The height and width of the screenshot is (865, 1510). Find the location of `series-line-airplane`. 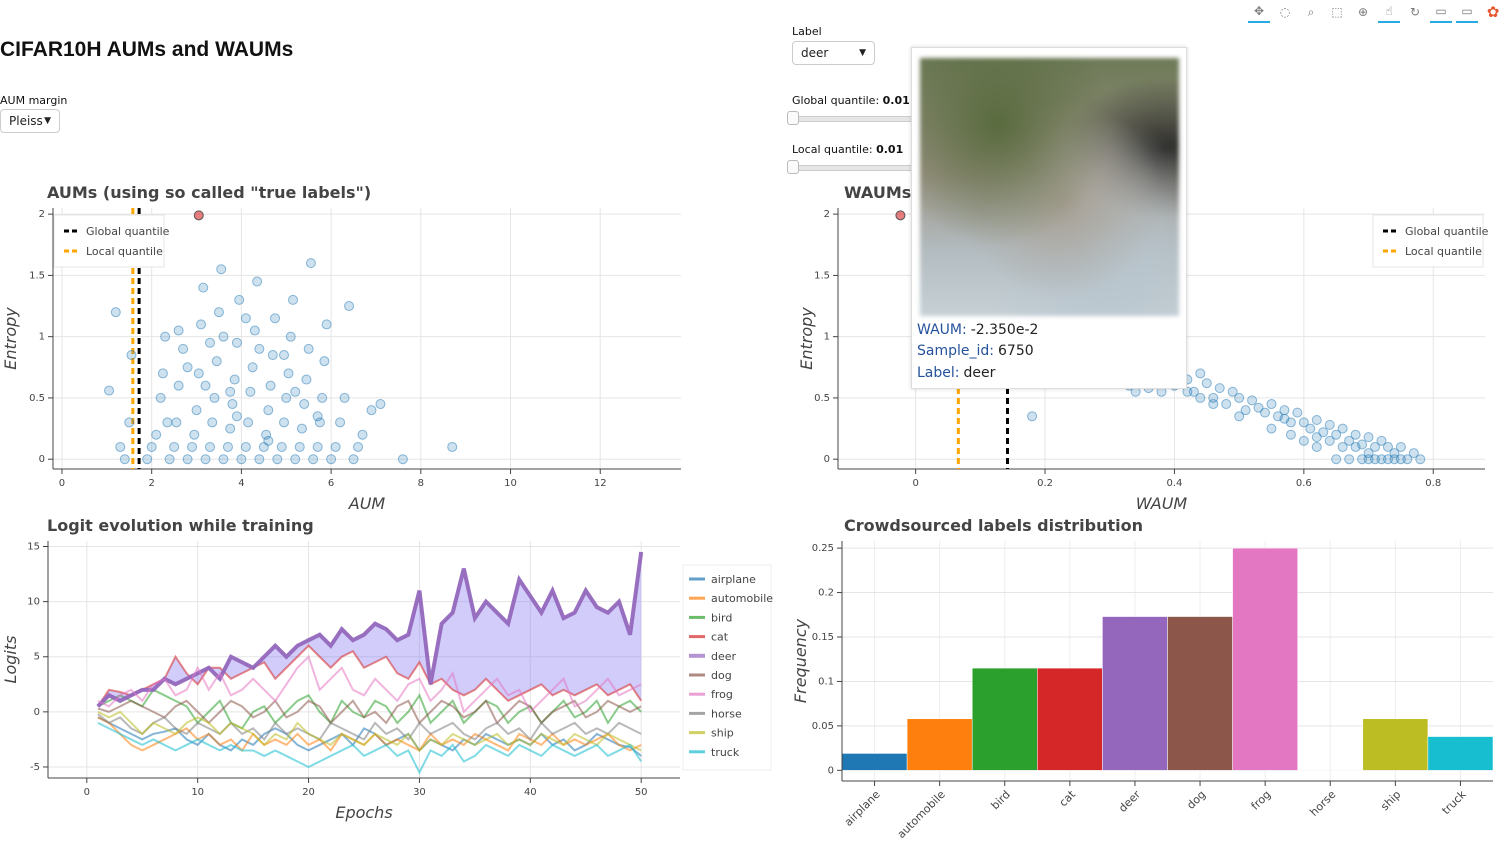

series-line-airplane is located at coordinates (369, 736).